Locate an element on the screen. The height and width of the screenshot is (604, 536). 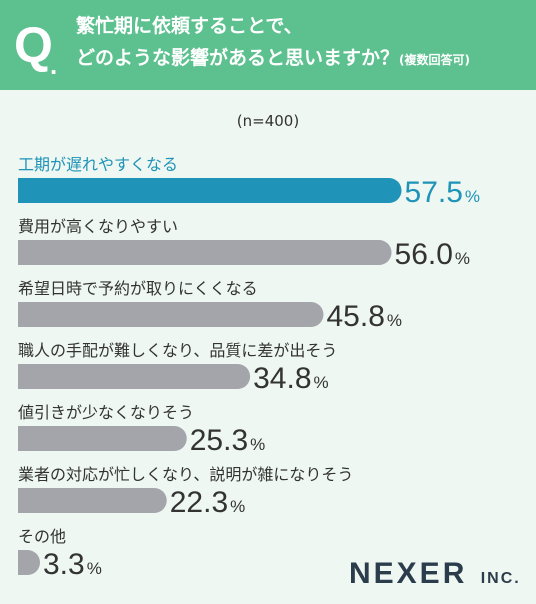
value-label: 22.3% is located at coordinates (208, 502).